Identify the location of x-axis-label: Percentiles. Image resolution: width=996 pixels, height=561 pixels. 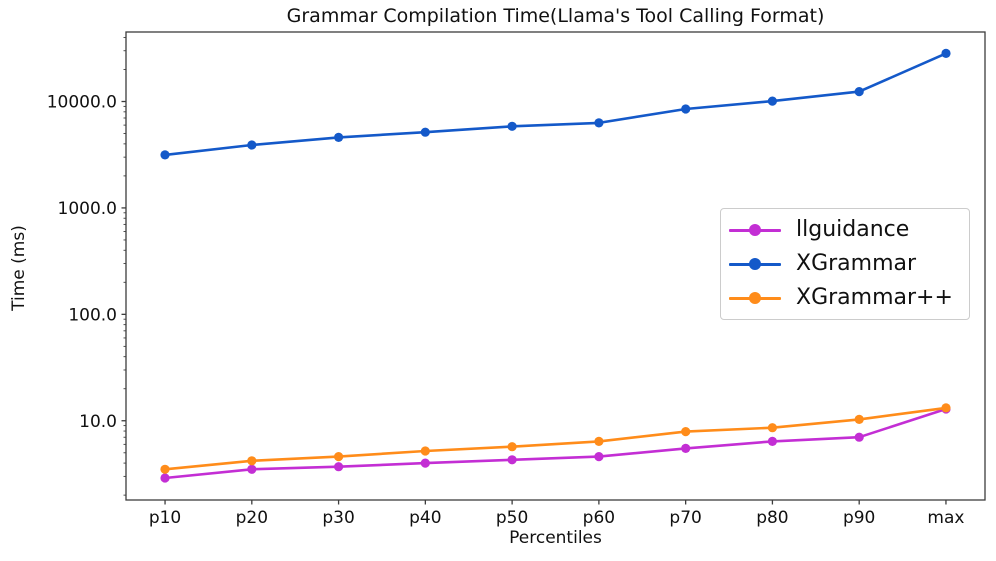
(555, 538).